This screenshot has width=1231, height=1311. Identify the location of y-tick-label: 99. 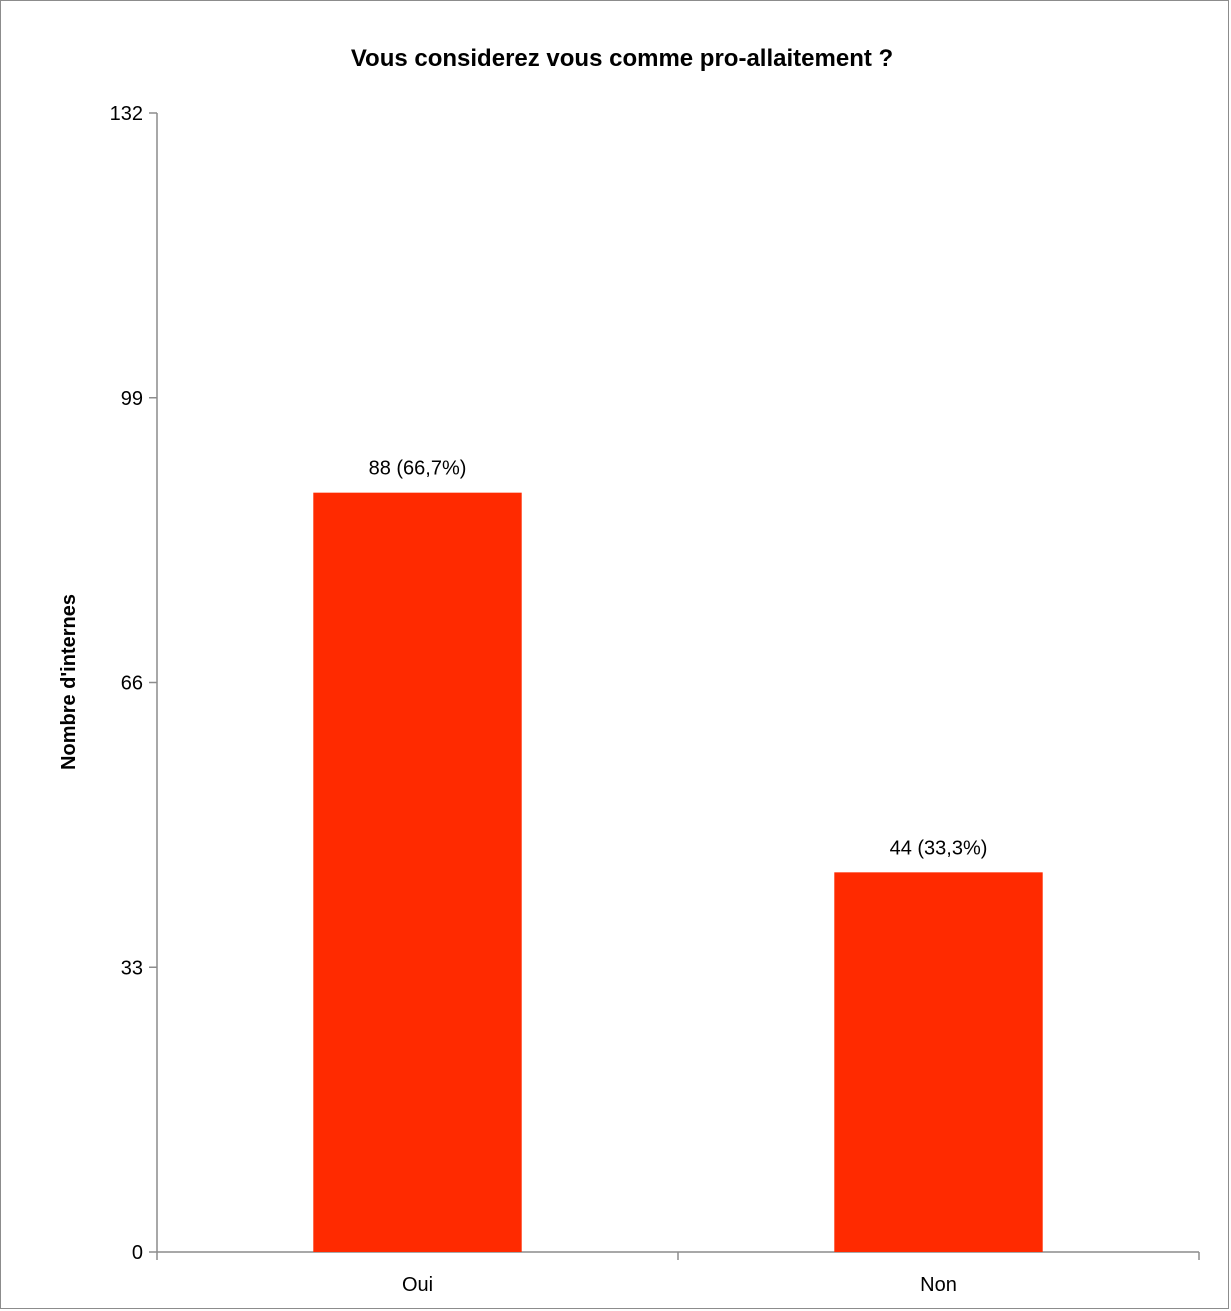
(132, 399).